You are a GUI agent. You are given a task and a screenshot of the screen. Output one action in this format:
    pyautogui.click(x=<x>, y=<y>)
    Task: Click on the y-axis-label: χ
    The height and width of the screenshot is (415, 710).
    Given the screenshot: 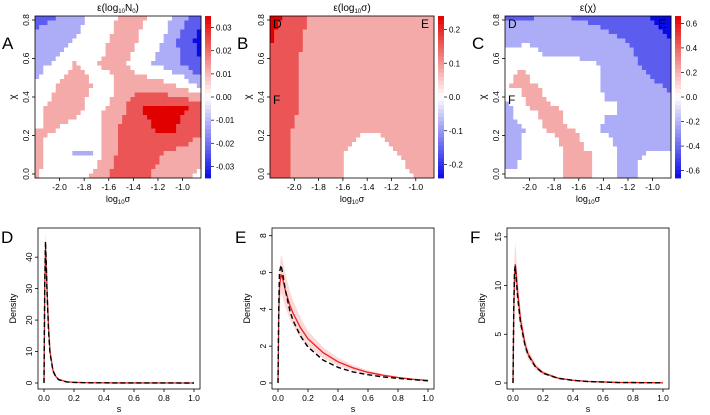 What is the action you would take?
    pyautogui.click(x=248, y=97)
    